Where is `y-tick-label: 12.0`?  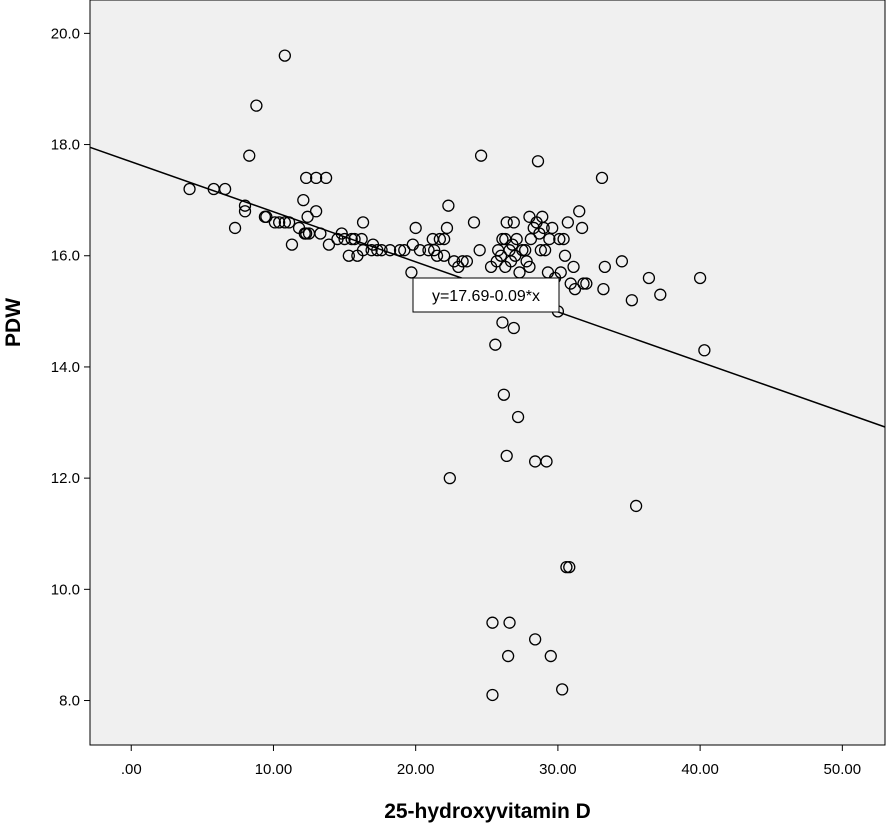
y-tick-label: 12.0 is located at coordinates (65, 478).